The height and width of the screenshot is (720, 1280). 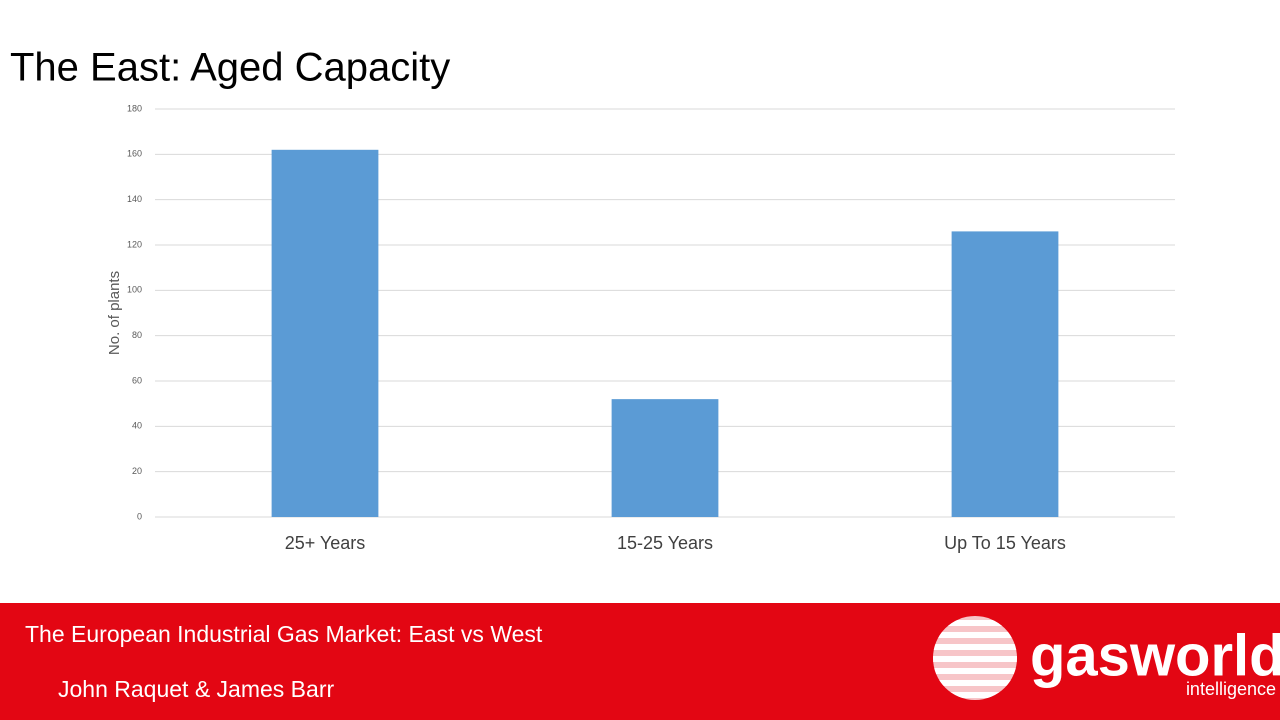 I want to click on logo-sphere, so click(x=975, y=658).